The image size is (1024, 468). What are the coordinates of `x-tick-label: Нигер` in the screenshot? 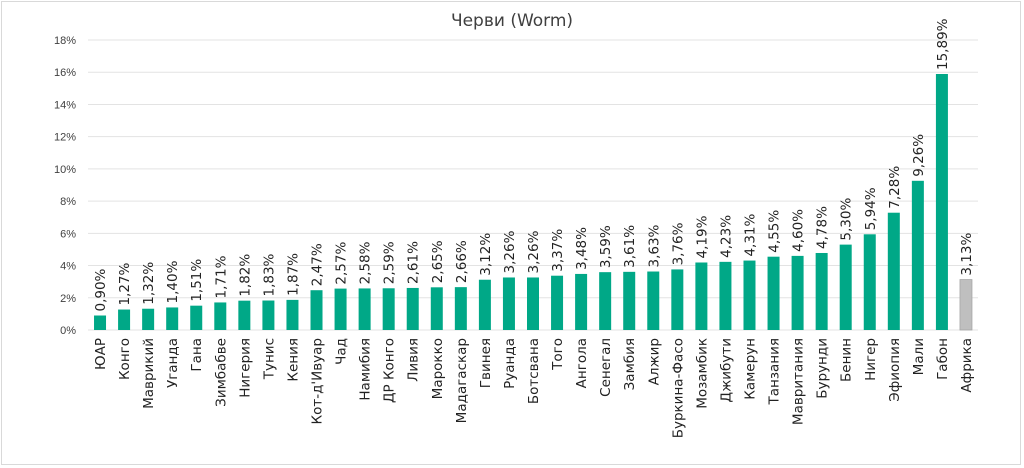 It's located at (871, 359).